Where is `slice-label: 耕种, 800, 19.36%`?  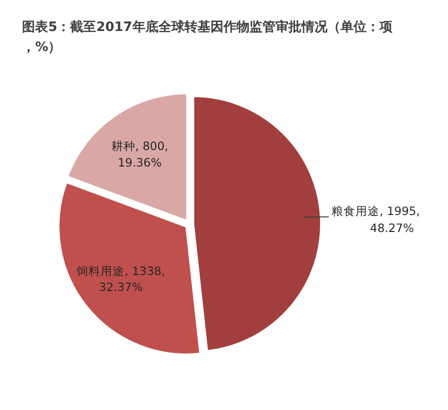 slice-label: 耕种, 800, 19.36% is located at coordinates (139, 154).